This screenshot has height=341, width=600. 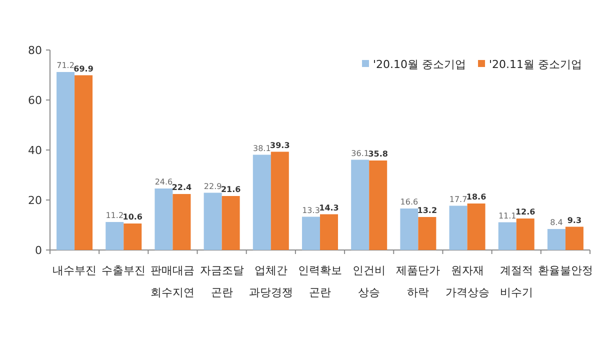 I want to click on data-label: 10.6, so click(x=132, y=217).